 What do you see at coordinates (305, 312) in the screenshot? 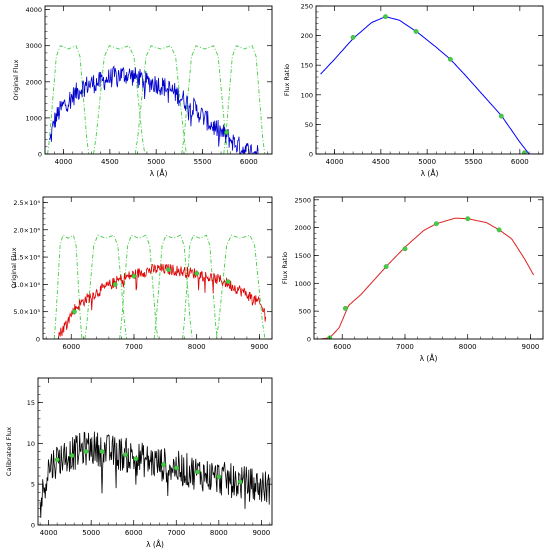
I see `y-tick-label: 500` at bounding box center [305, 312].